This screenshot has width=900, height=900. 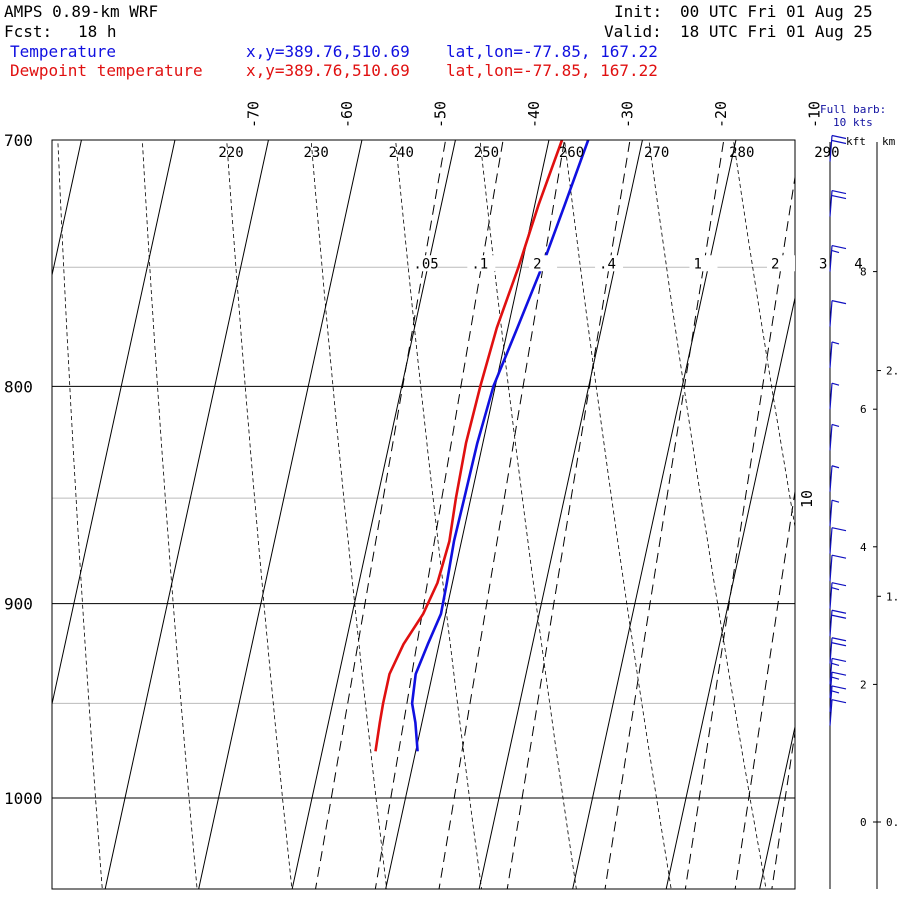 What do you see at coordinates (638, 11) in the screenshot?
I see `init-label: Init:` at bounding box center [638, 11].